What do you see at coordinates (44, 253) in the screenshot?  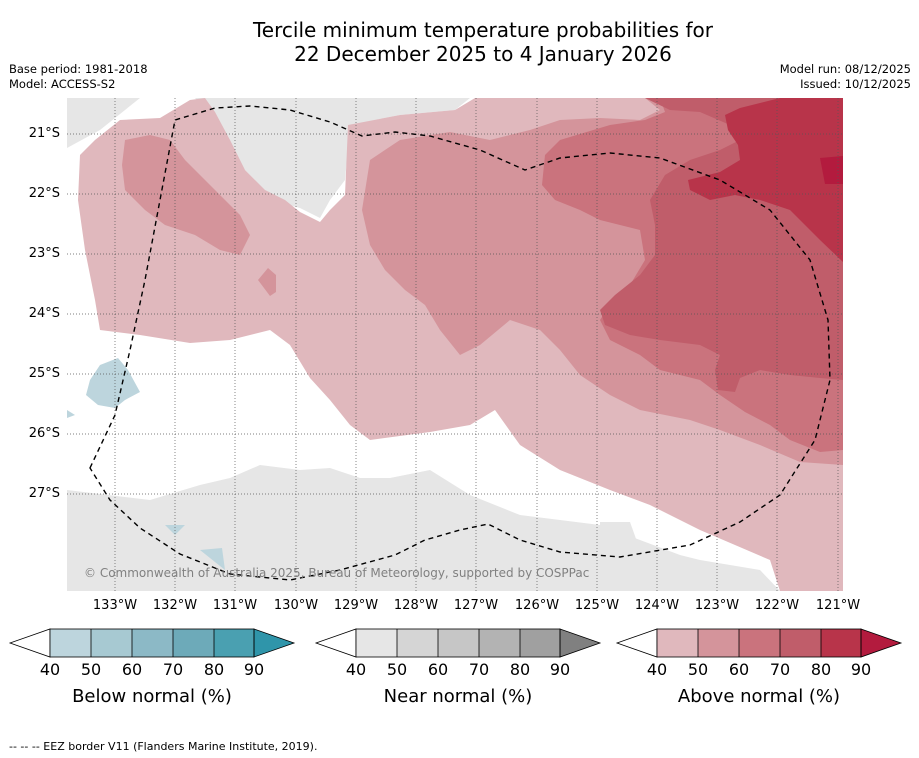 I see `lat-label-23s: 23°S` at bounding box center [44, 253].